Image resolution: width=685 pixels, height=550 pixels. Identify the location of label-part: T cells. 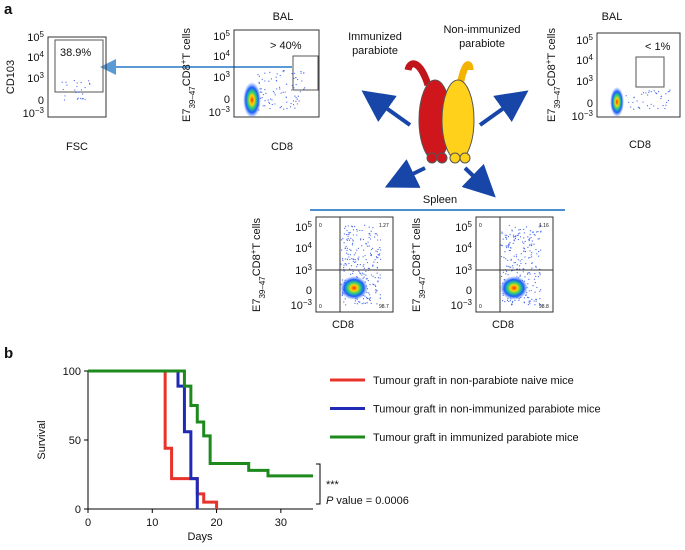
(187, 44).